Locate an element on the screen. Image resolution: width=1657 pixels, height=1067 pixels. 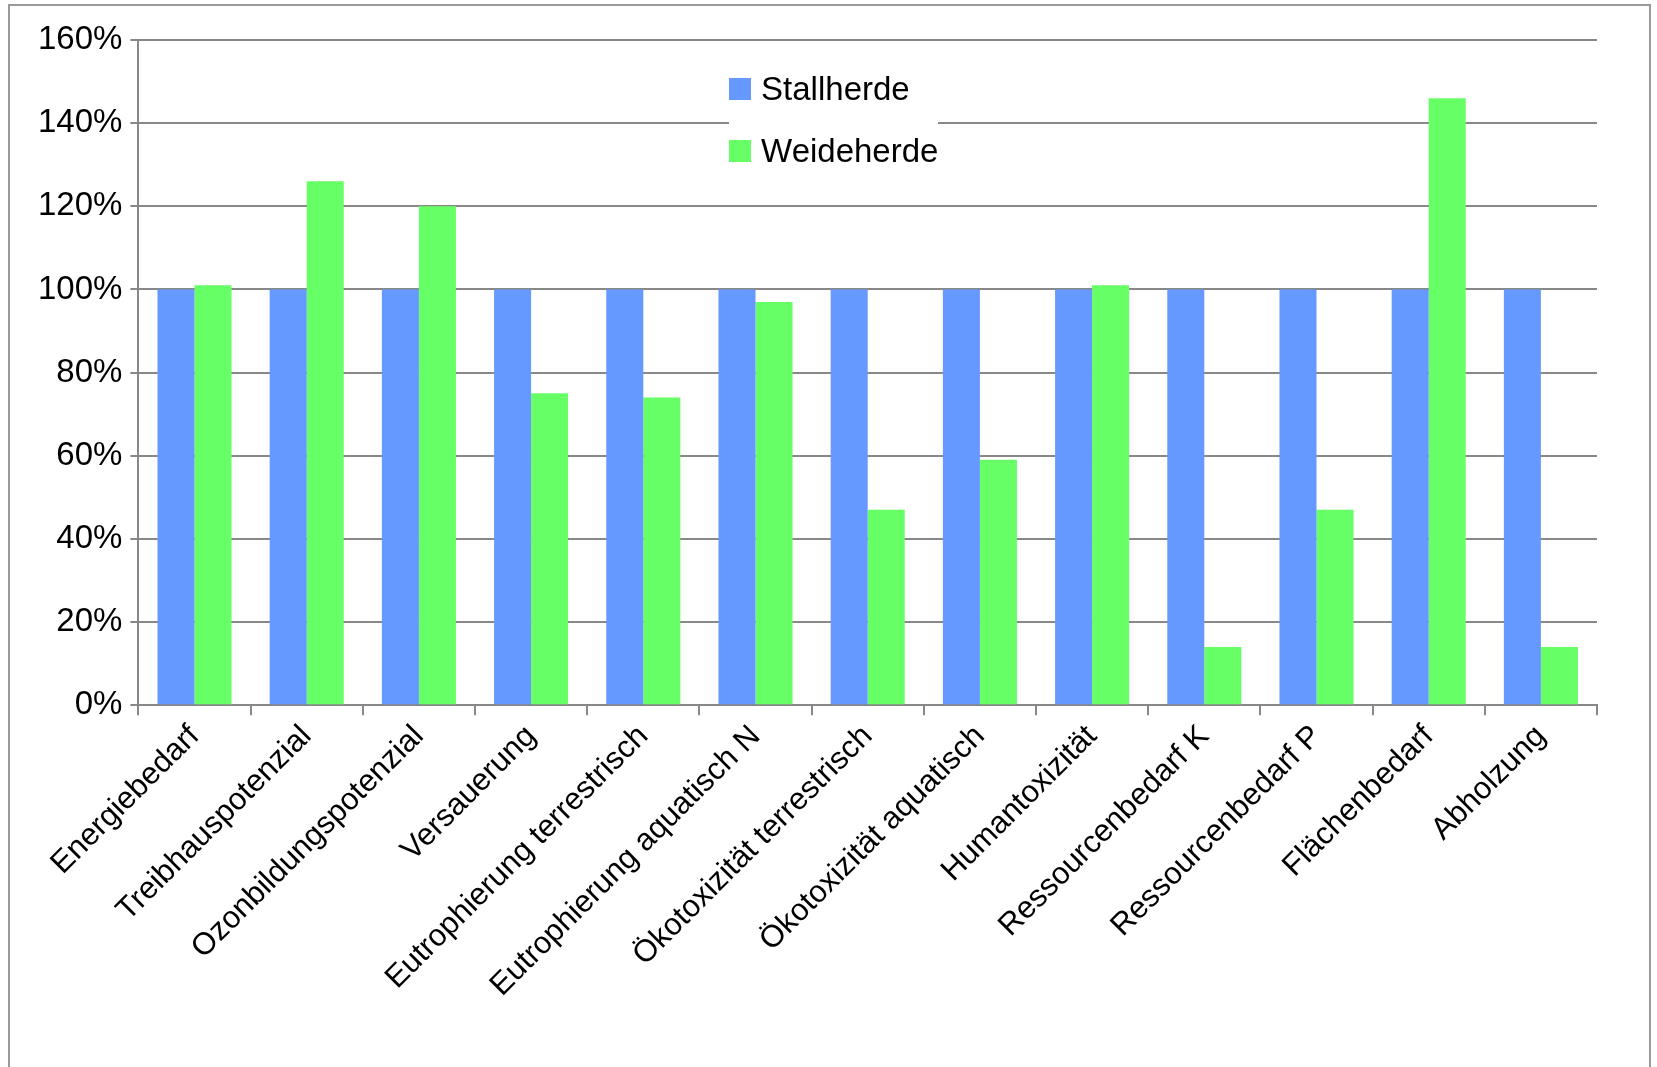
y-tick-label: 80% is located at coordinates (89, 370).